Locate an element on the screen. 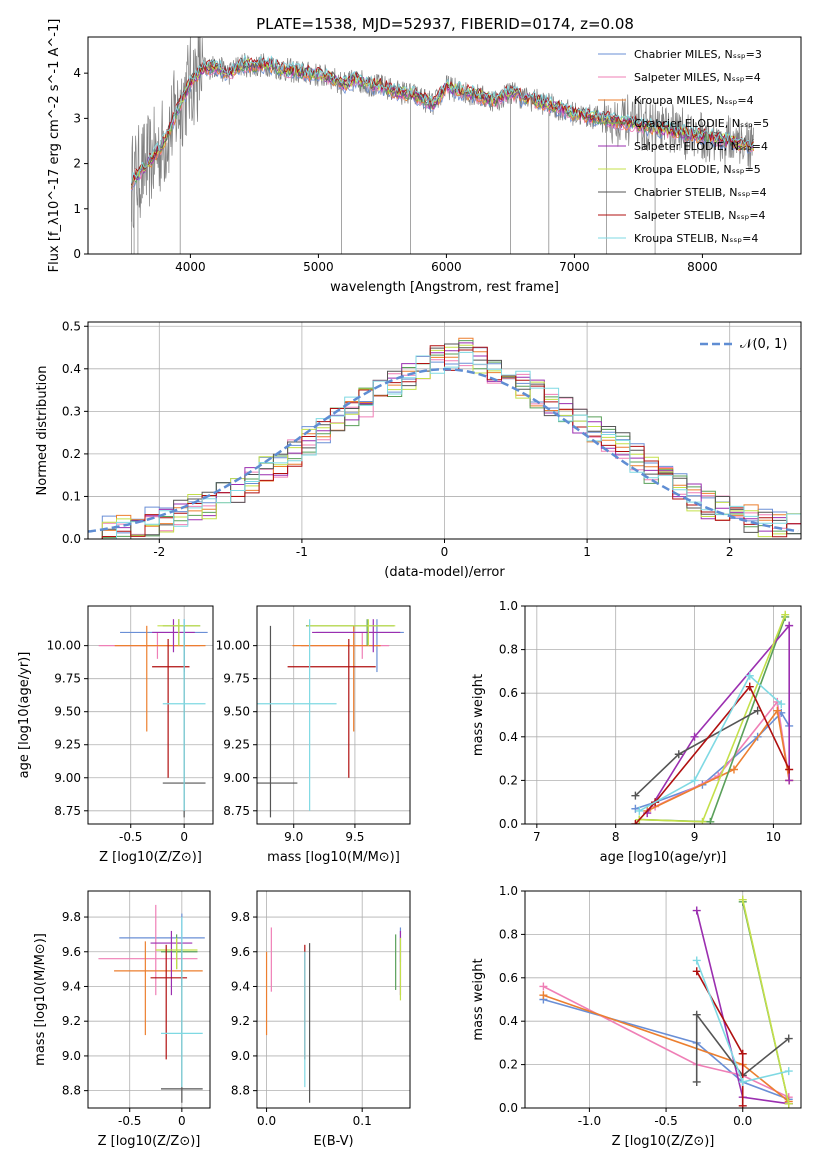 This screenshot has width=819, height=1170. y-axis-label: Normed distribution is located at coordinates (42, 431).